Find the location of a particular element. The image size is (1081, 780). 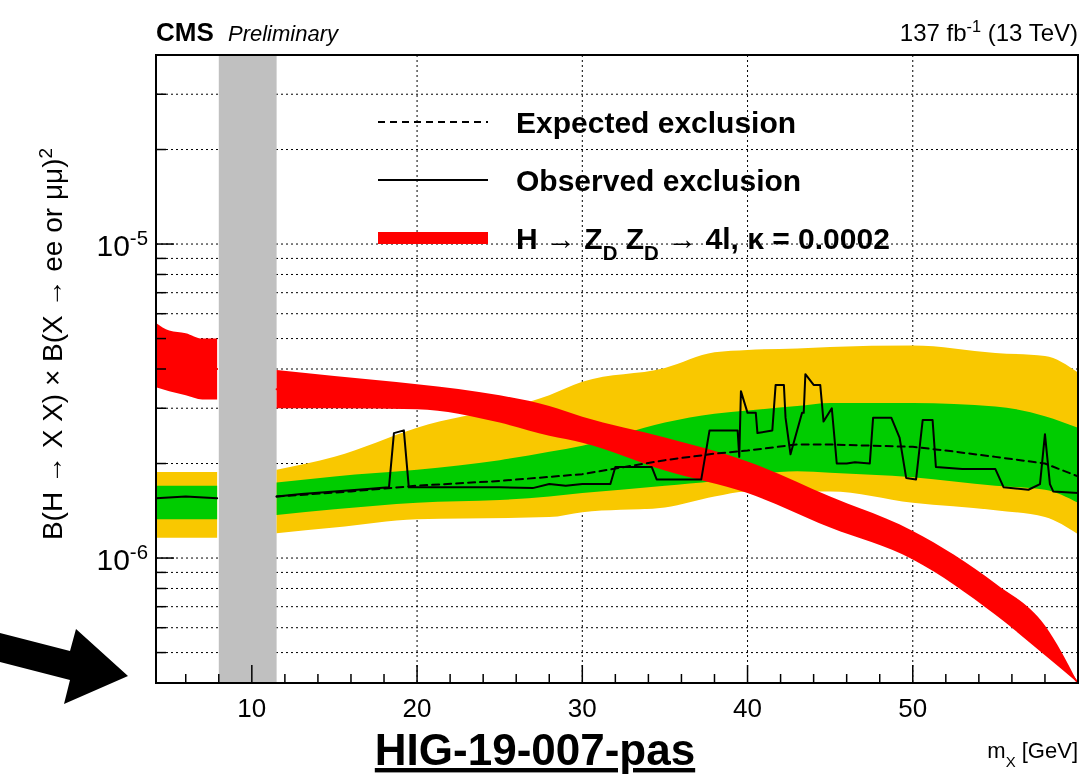

x-tick-label: 30 is located at coordinates (582, 708).